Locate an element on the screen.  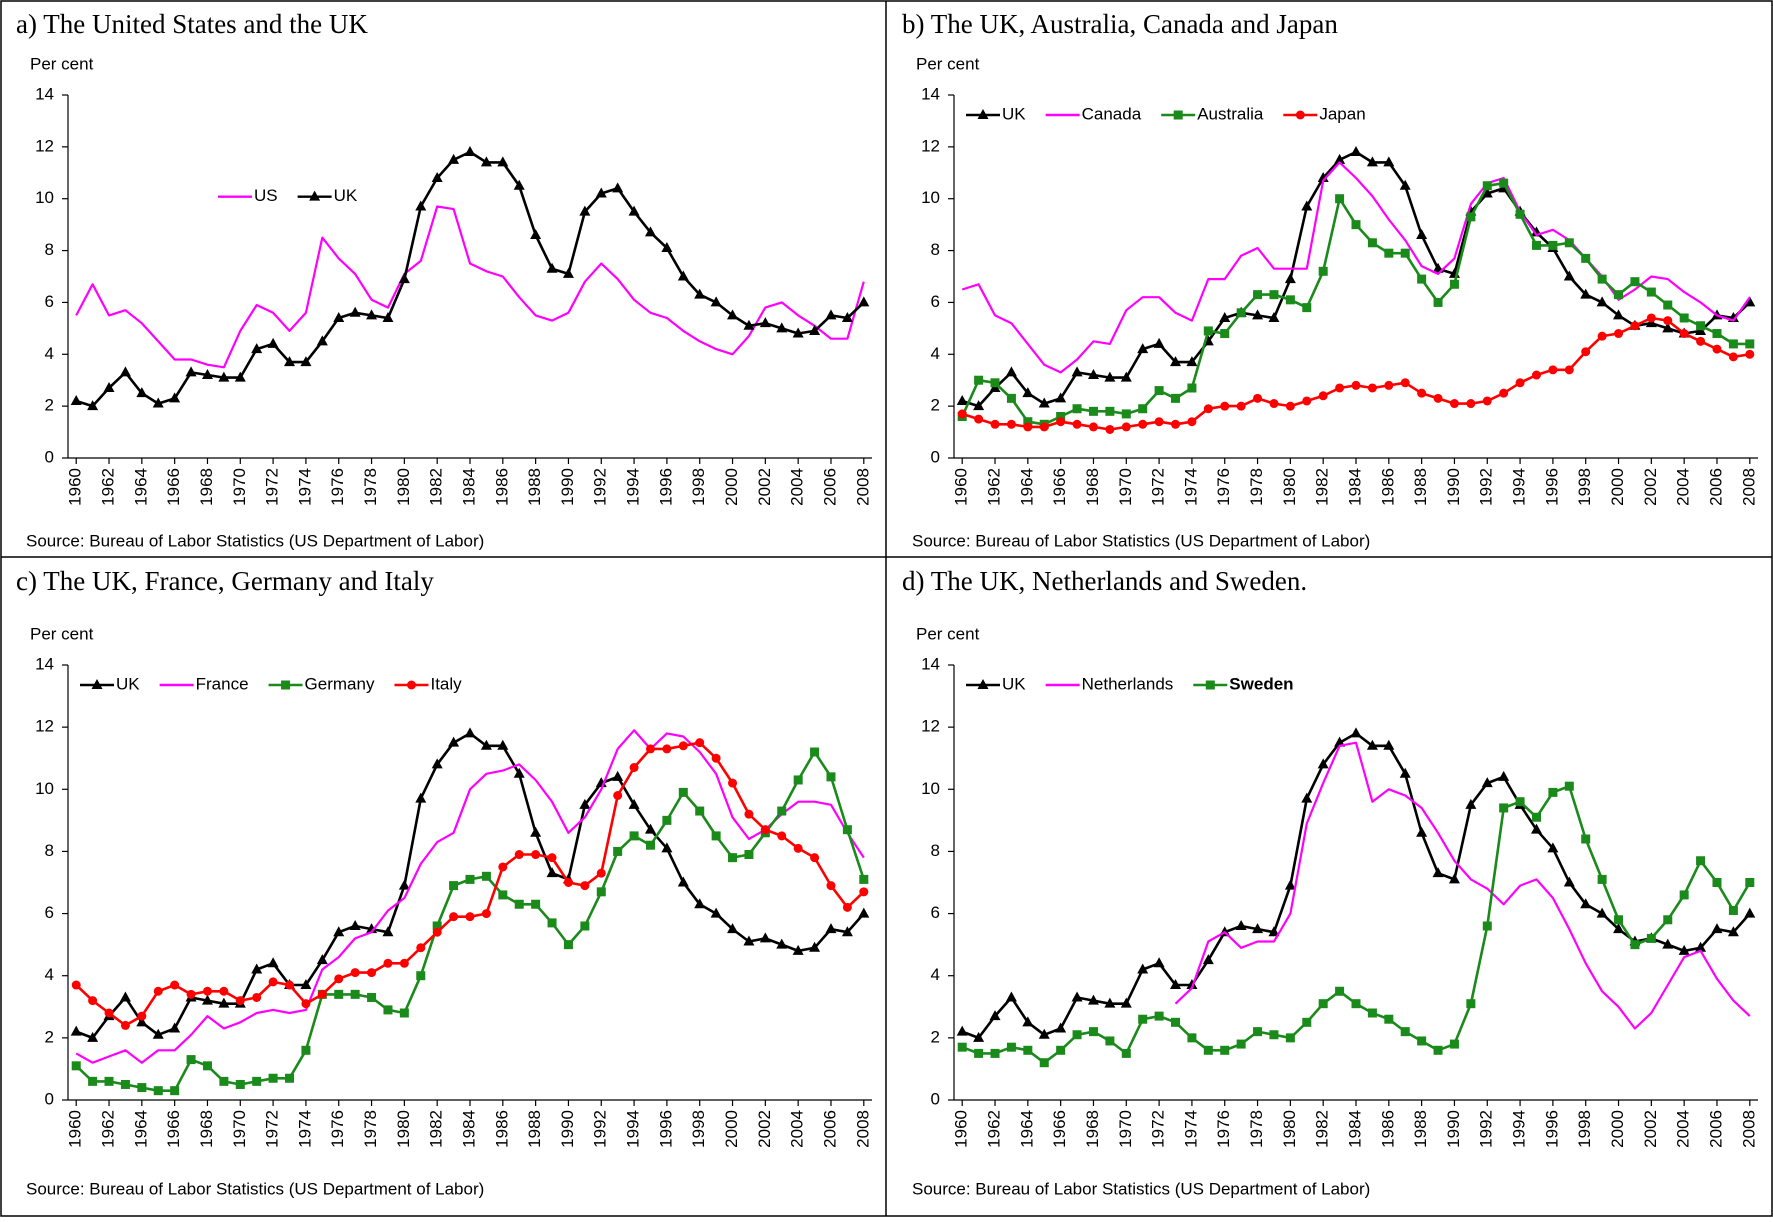
x-tick-label: 2004 is located at coordinates (1683, 1129).